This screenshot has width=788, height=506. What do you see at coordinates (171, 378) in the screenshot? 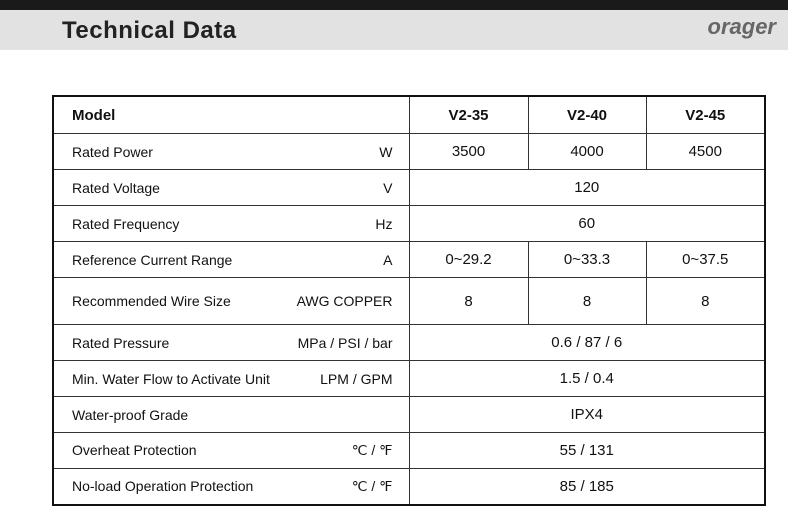
I see `label: Min. Water Flow to Activate Unit` at bounding box center [171, 378].